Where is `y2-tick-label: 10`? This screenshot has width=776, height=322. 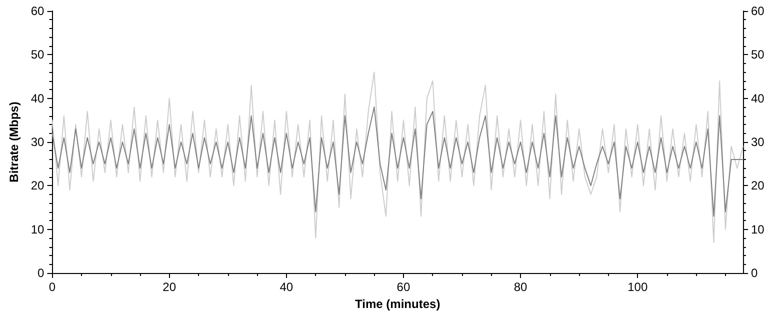
y2-tick-label: 10 is located at coordinates (758, 229).